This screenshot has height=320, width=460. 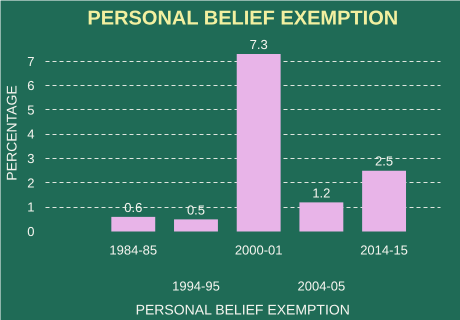 I want to click on x-tick-label: 1984-85, so click(x=133, y=250).